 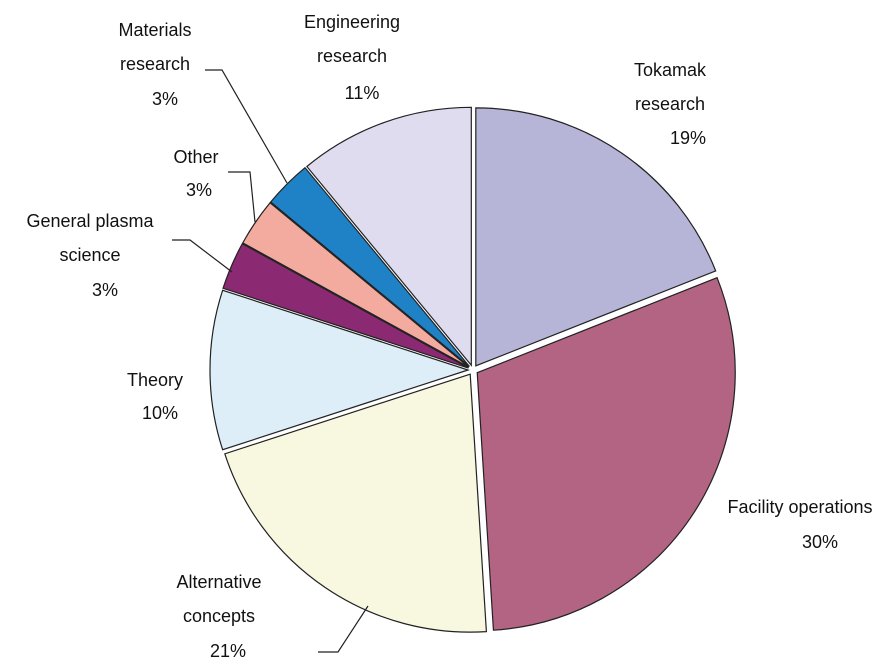 What do you see at coordinates (90, 238) in the screenshot?
I see `slice-label: General plasma science` at bounding box center [90, 238].